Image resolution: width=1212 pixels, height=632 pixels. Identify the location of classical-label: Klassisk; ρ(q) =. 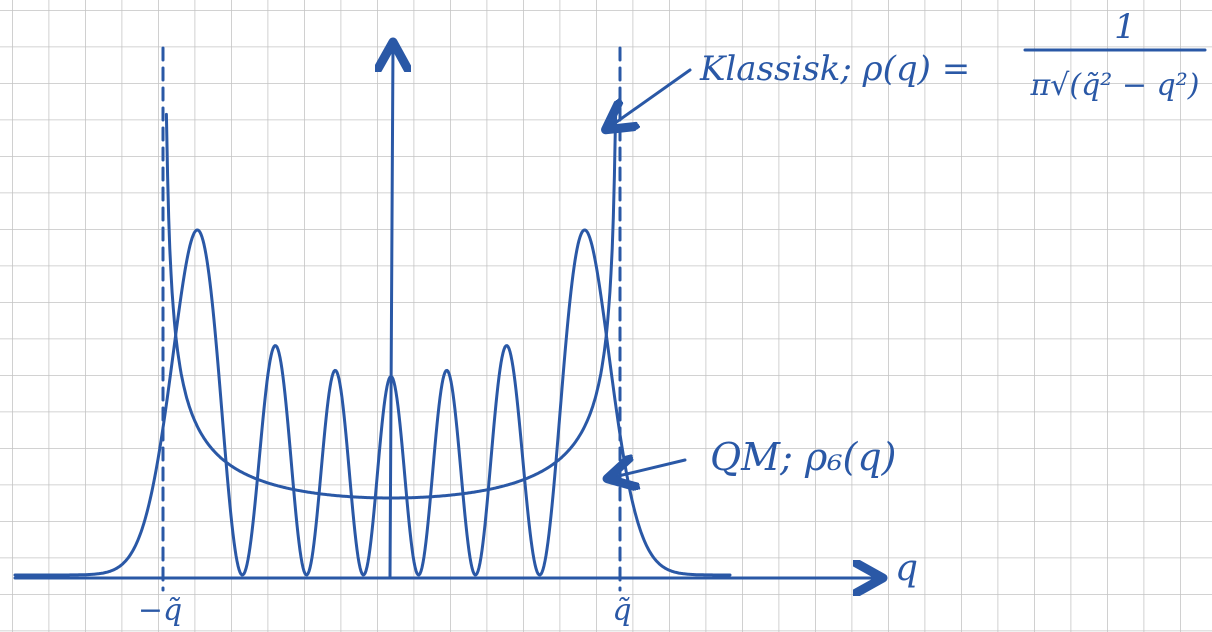
(834, 69).